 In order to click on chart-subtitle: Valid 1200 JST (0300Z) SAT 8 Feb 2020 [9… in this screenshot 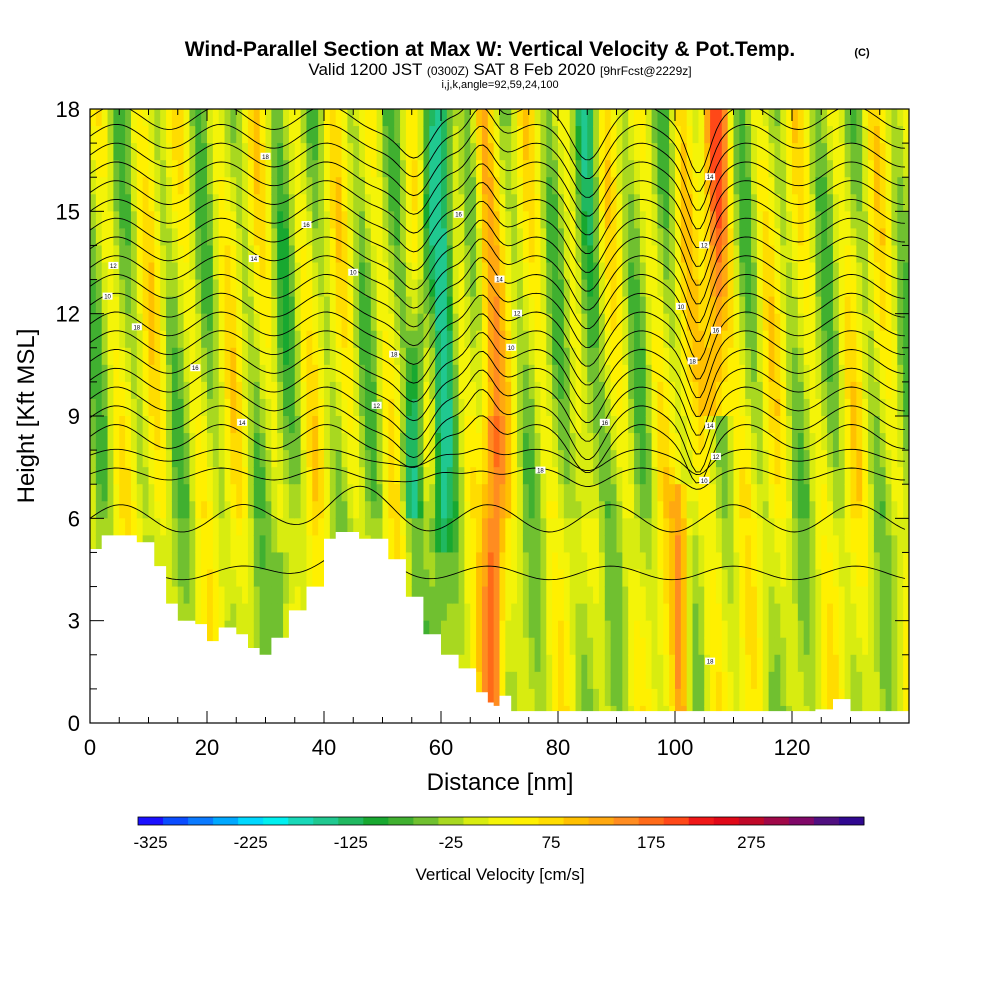, I will do `click(499, 69)`.